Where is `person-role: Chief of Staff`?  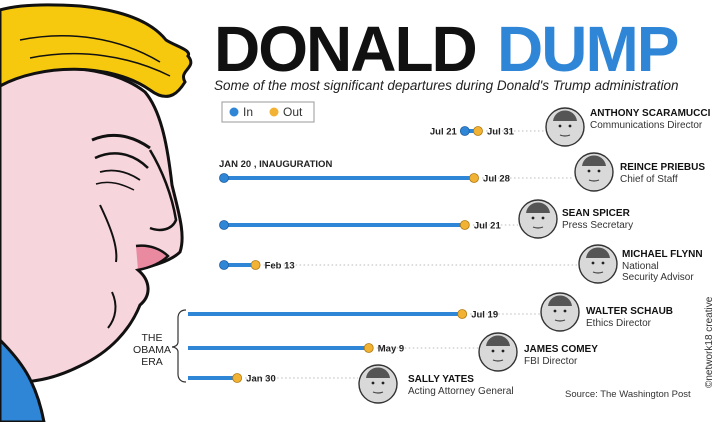 person-role: Chief of Staff is located at coordinates (649, 179).